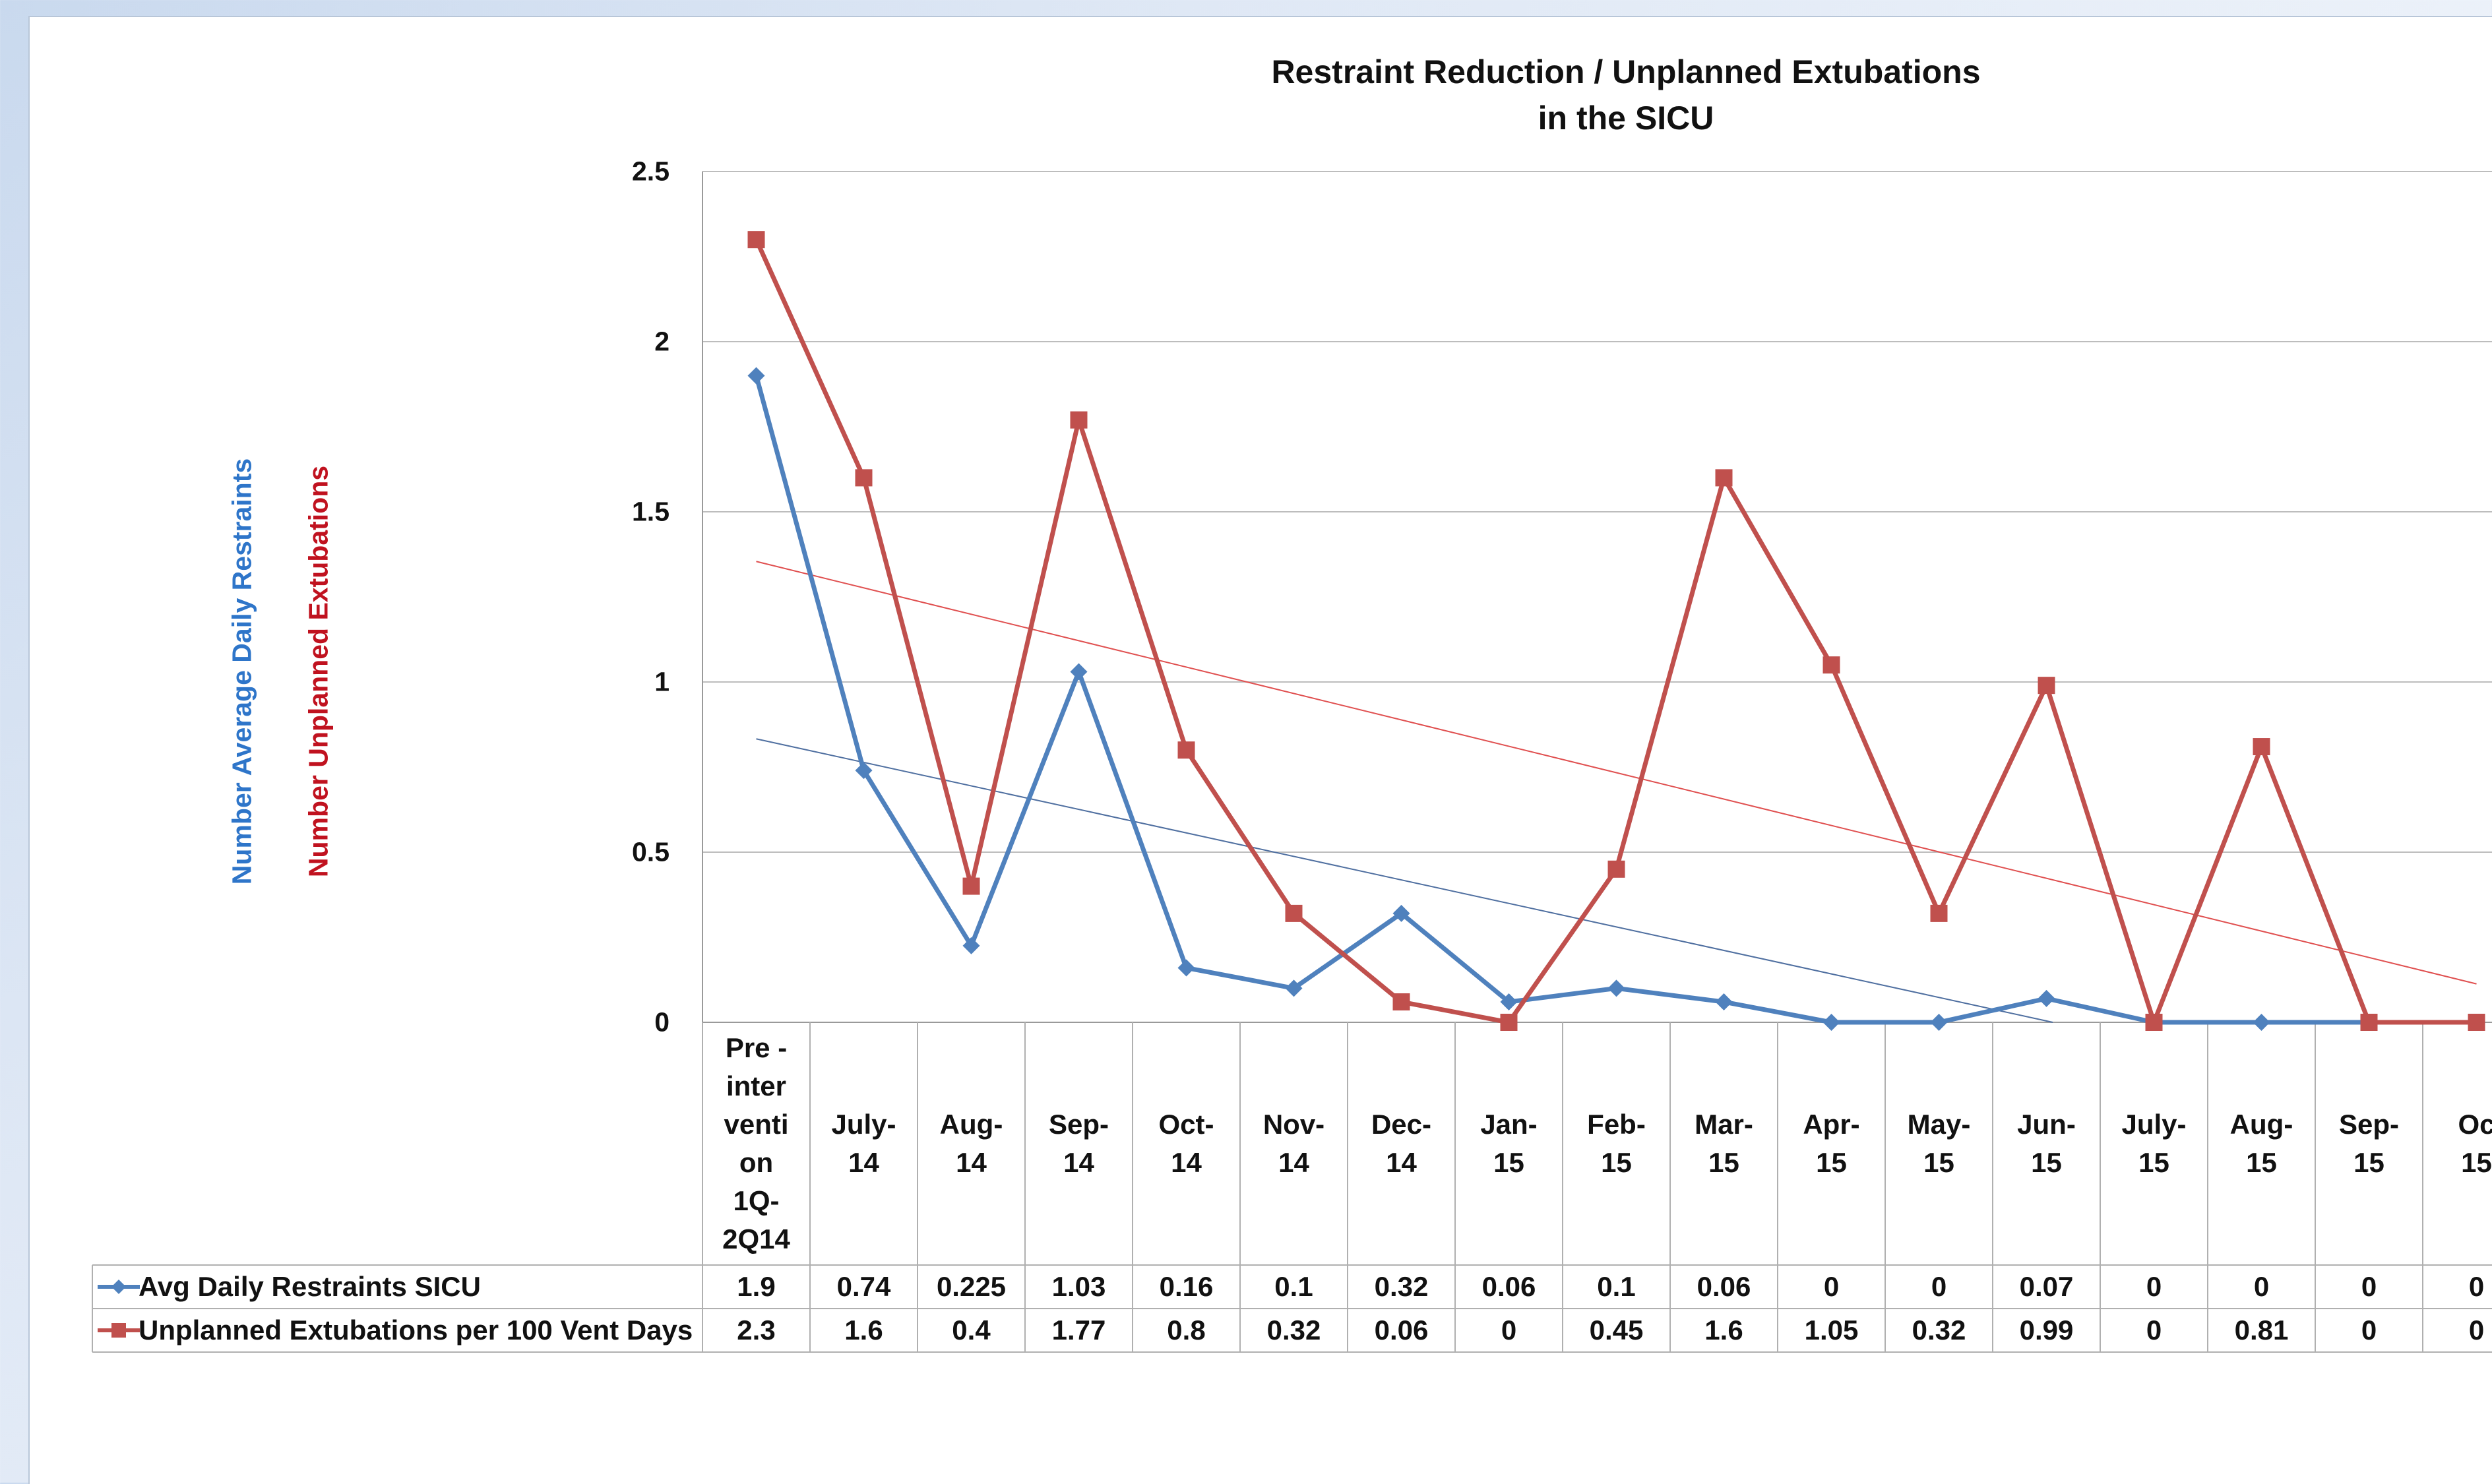 The height and width of the screenshot is (1484, 2492). What do you see at coordinates (2261, 1329) in the screenshot?
I see `table-cell: 0.81` at bounding box center [2261, 1329].